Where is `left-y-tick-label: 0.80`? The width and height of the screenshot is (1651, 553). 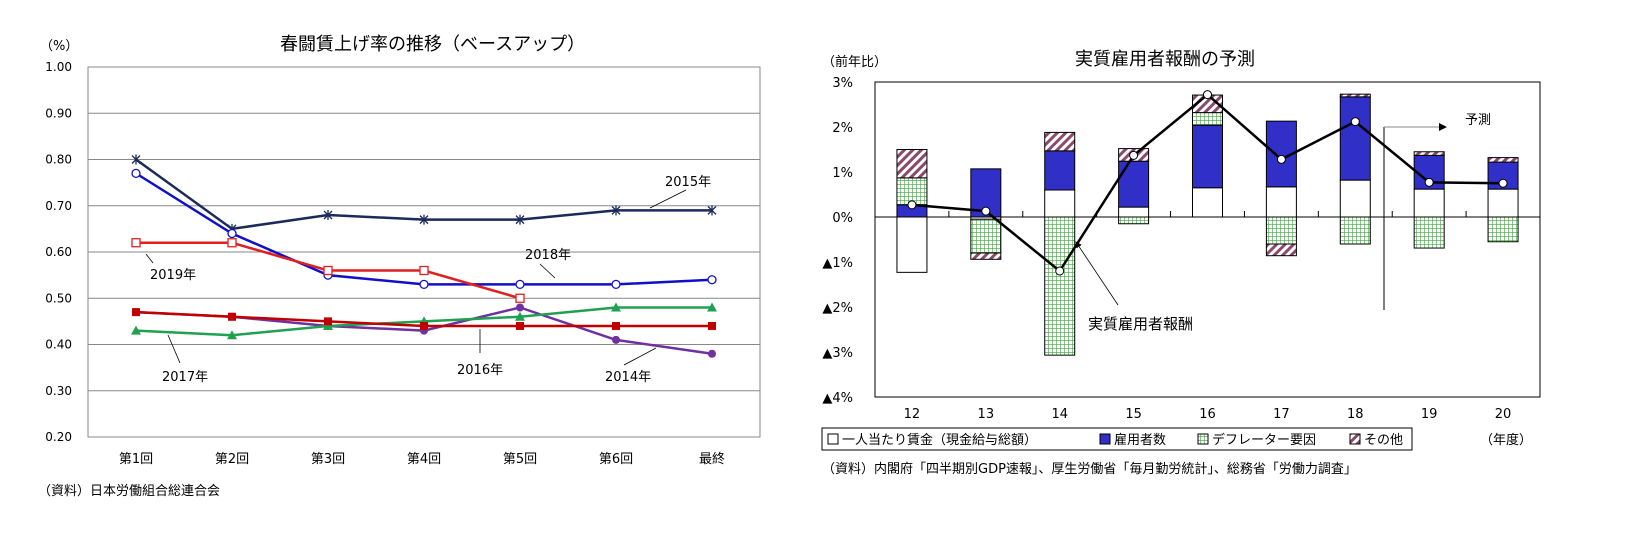 left-y-tick-label: 0.80 is located at coordinates (58, 160).